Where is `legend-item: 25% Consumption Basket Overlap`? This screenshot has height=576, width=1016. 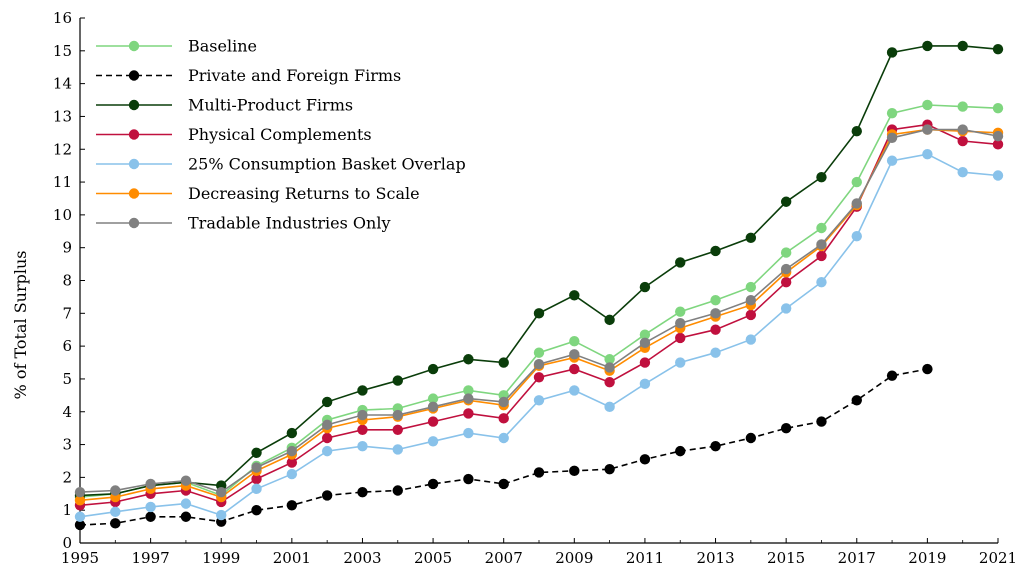
legend-item: 25% Consumption Basket Overlap is located at coordinates (281, 164).